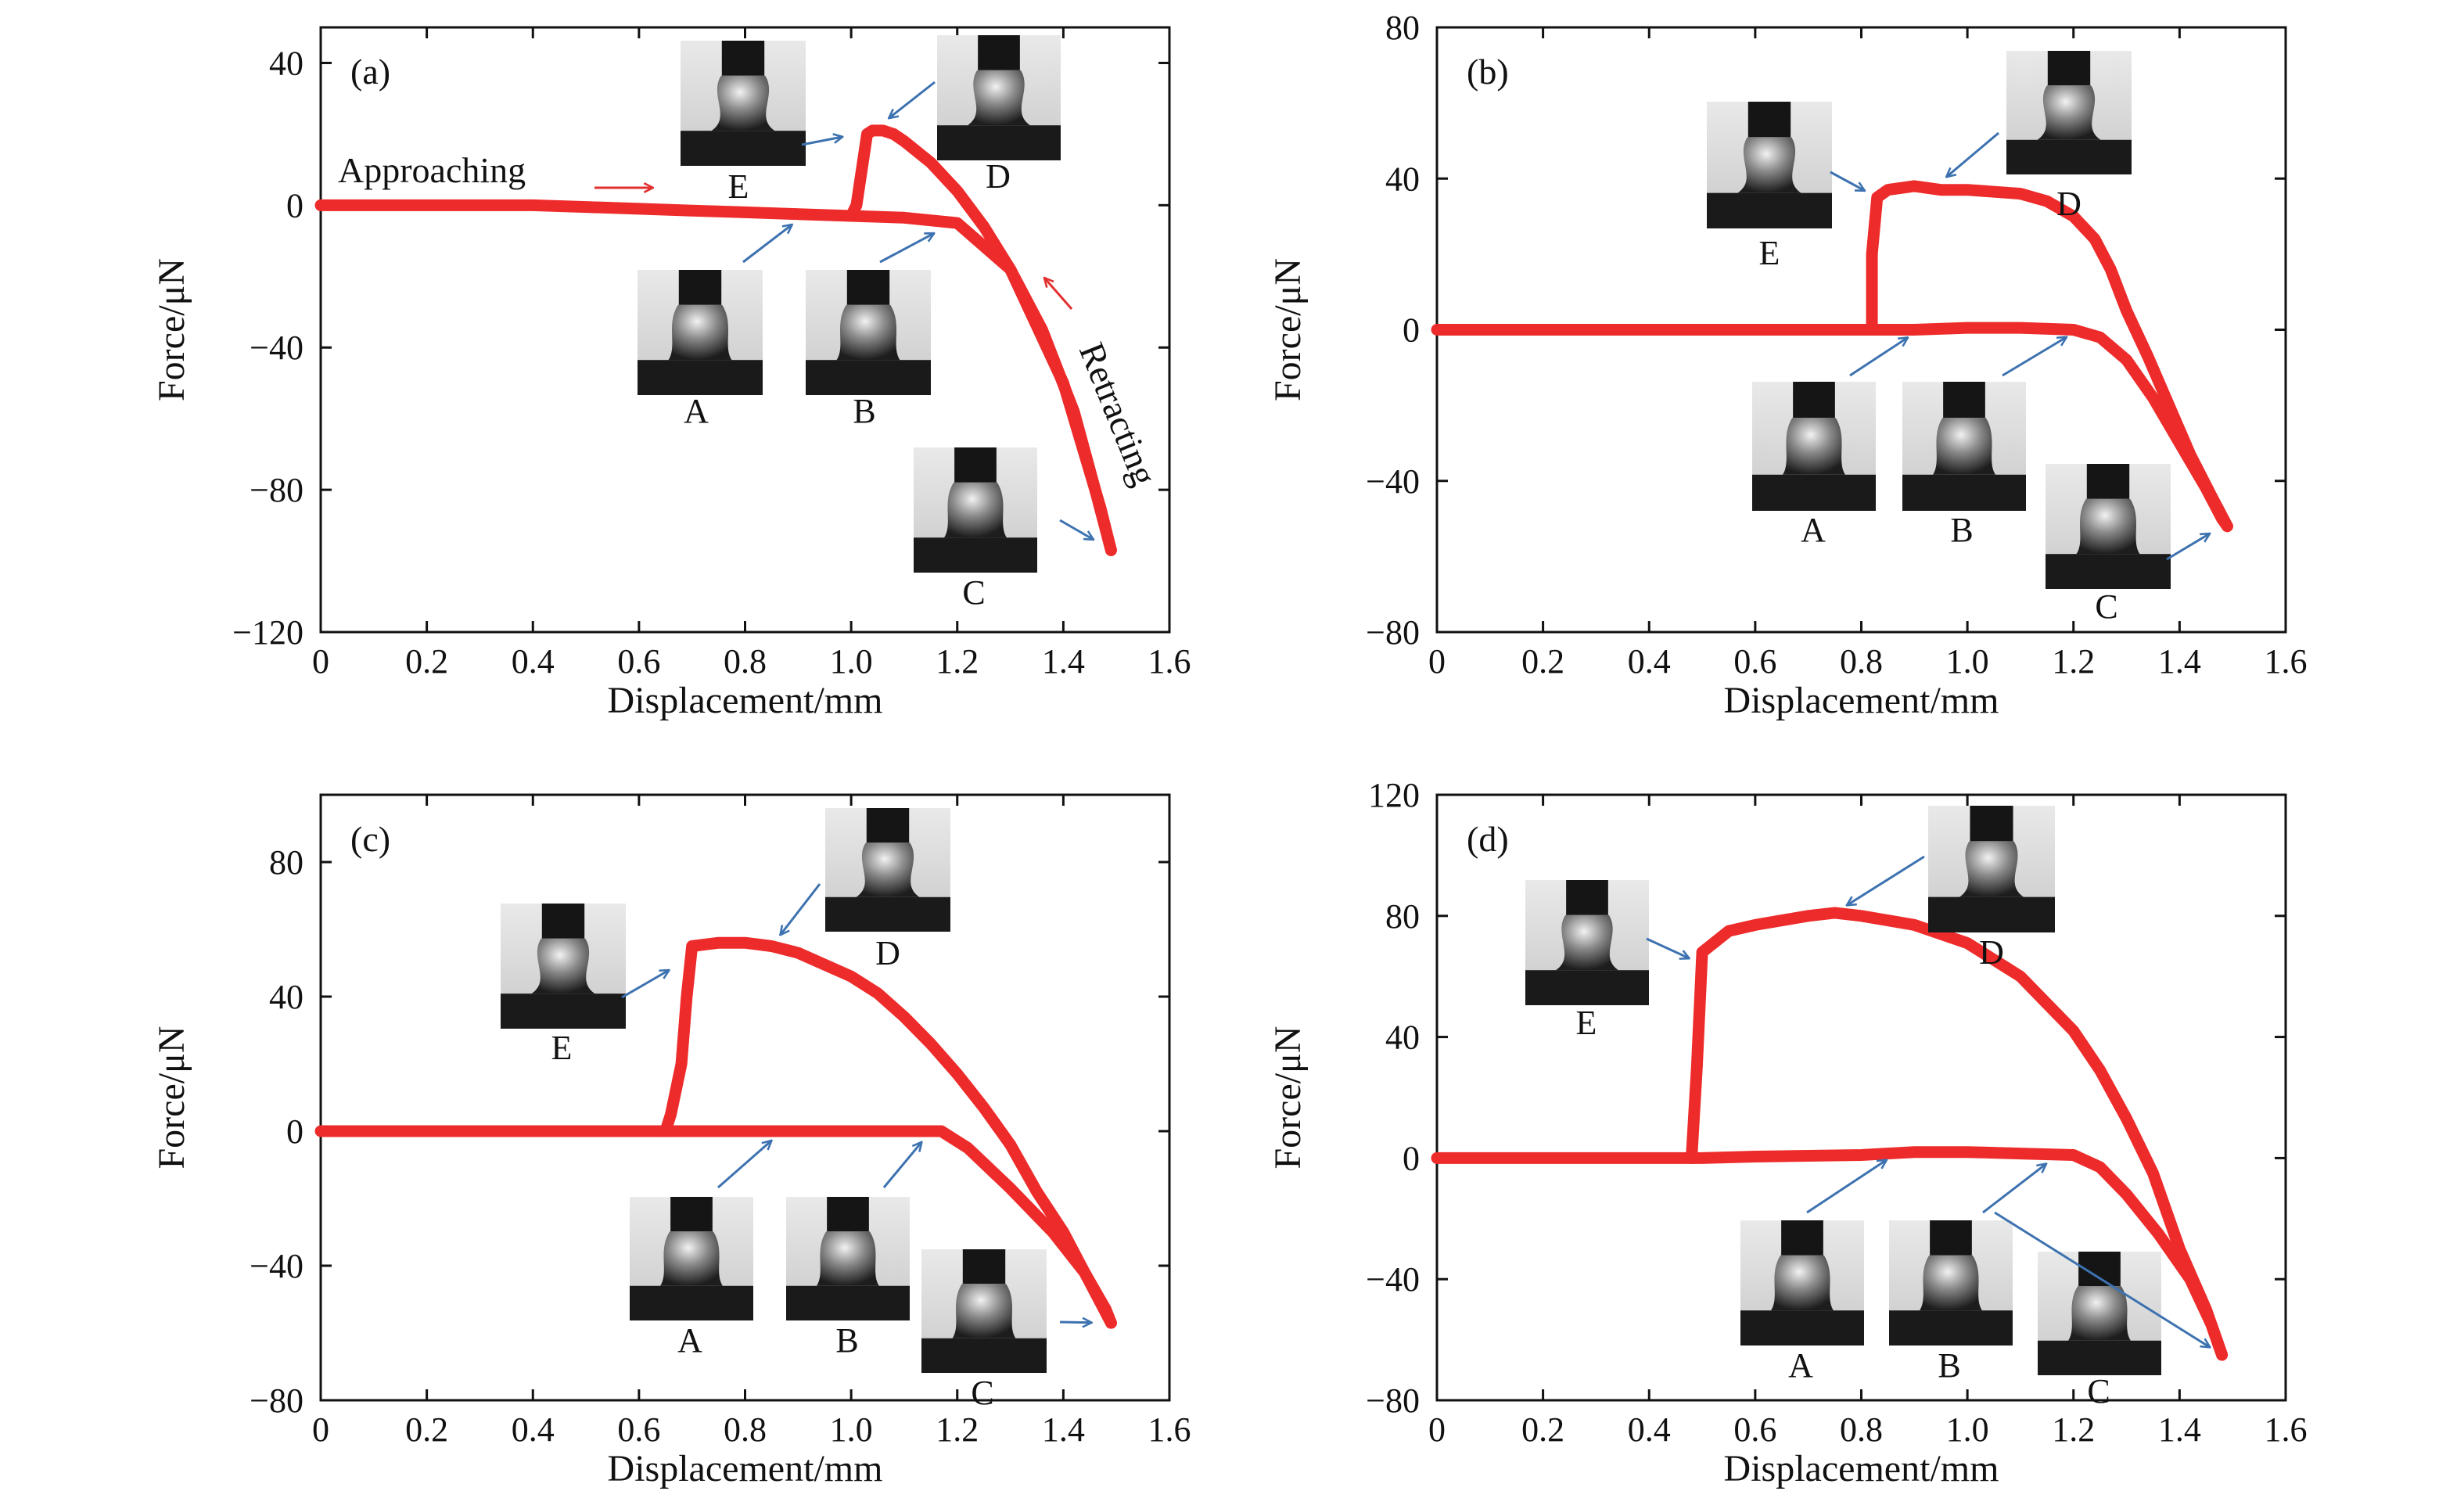 This screenshot has height=1509, width=2464. I want to click on inset-photo-b-e, so click(1769, 165).